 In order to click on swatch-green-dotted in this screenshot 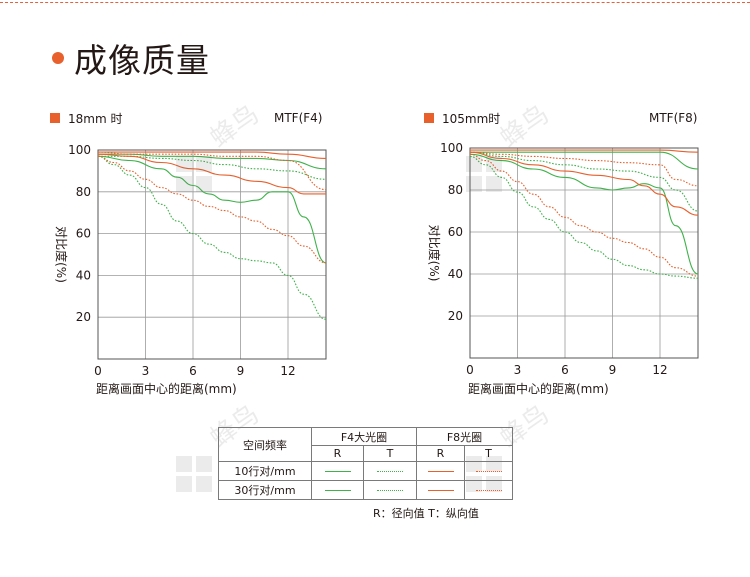, I will do `click(390, 471)`.